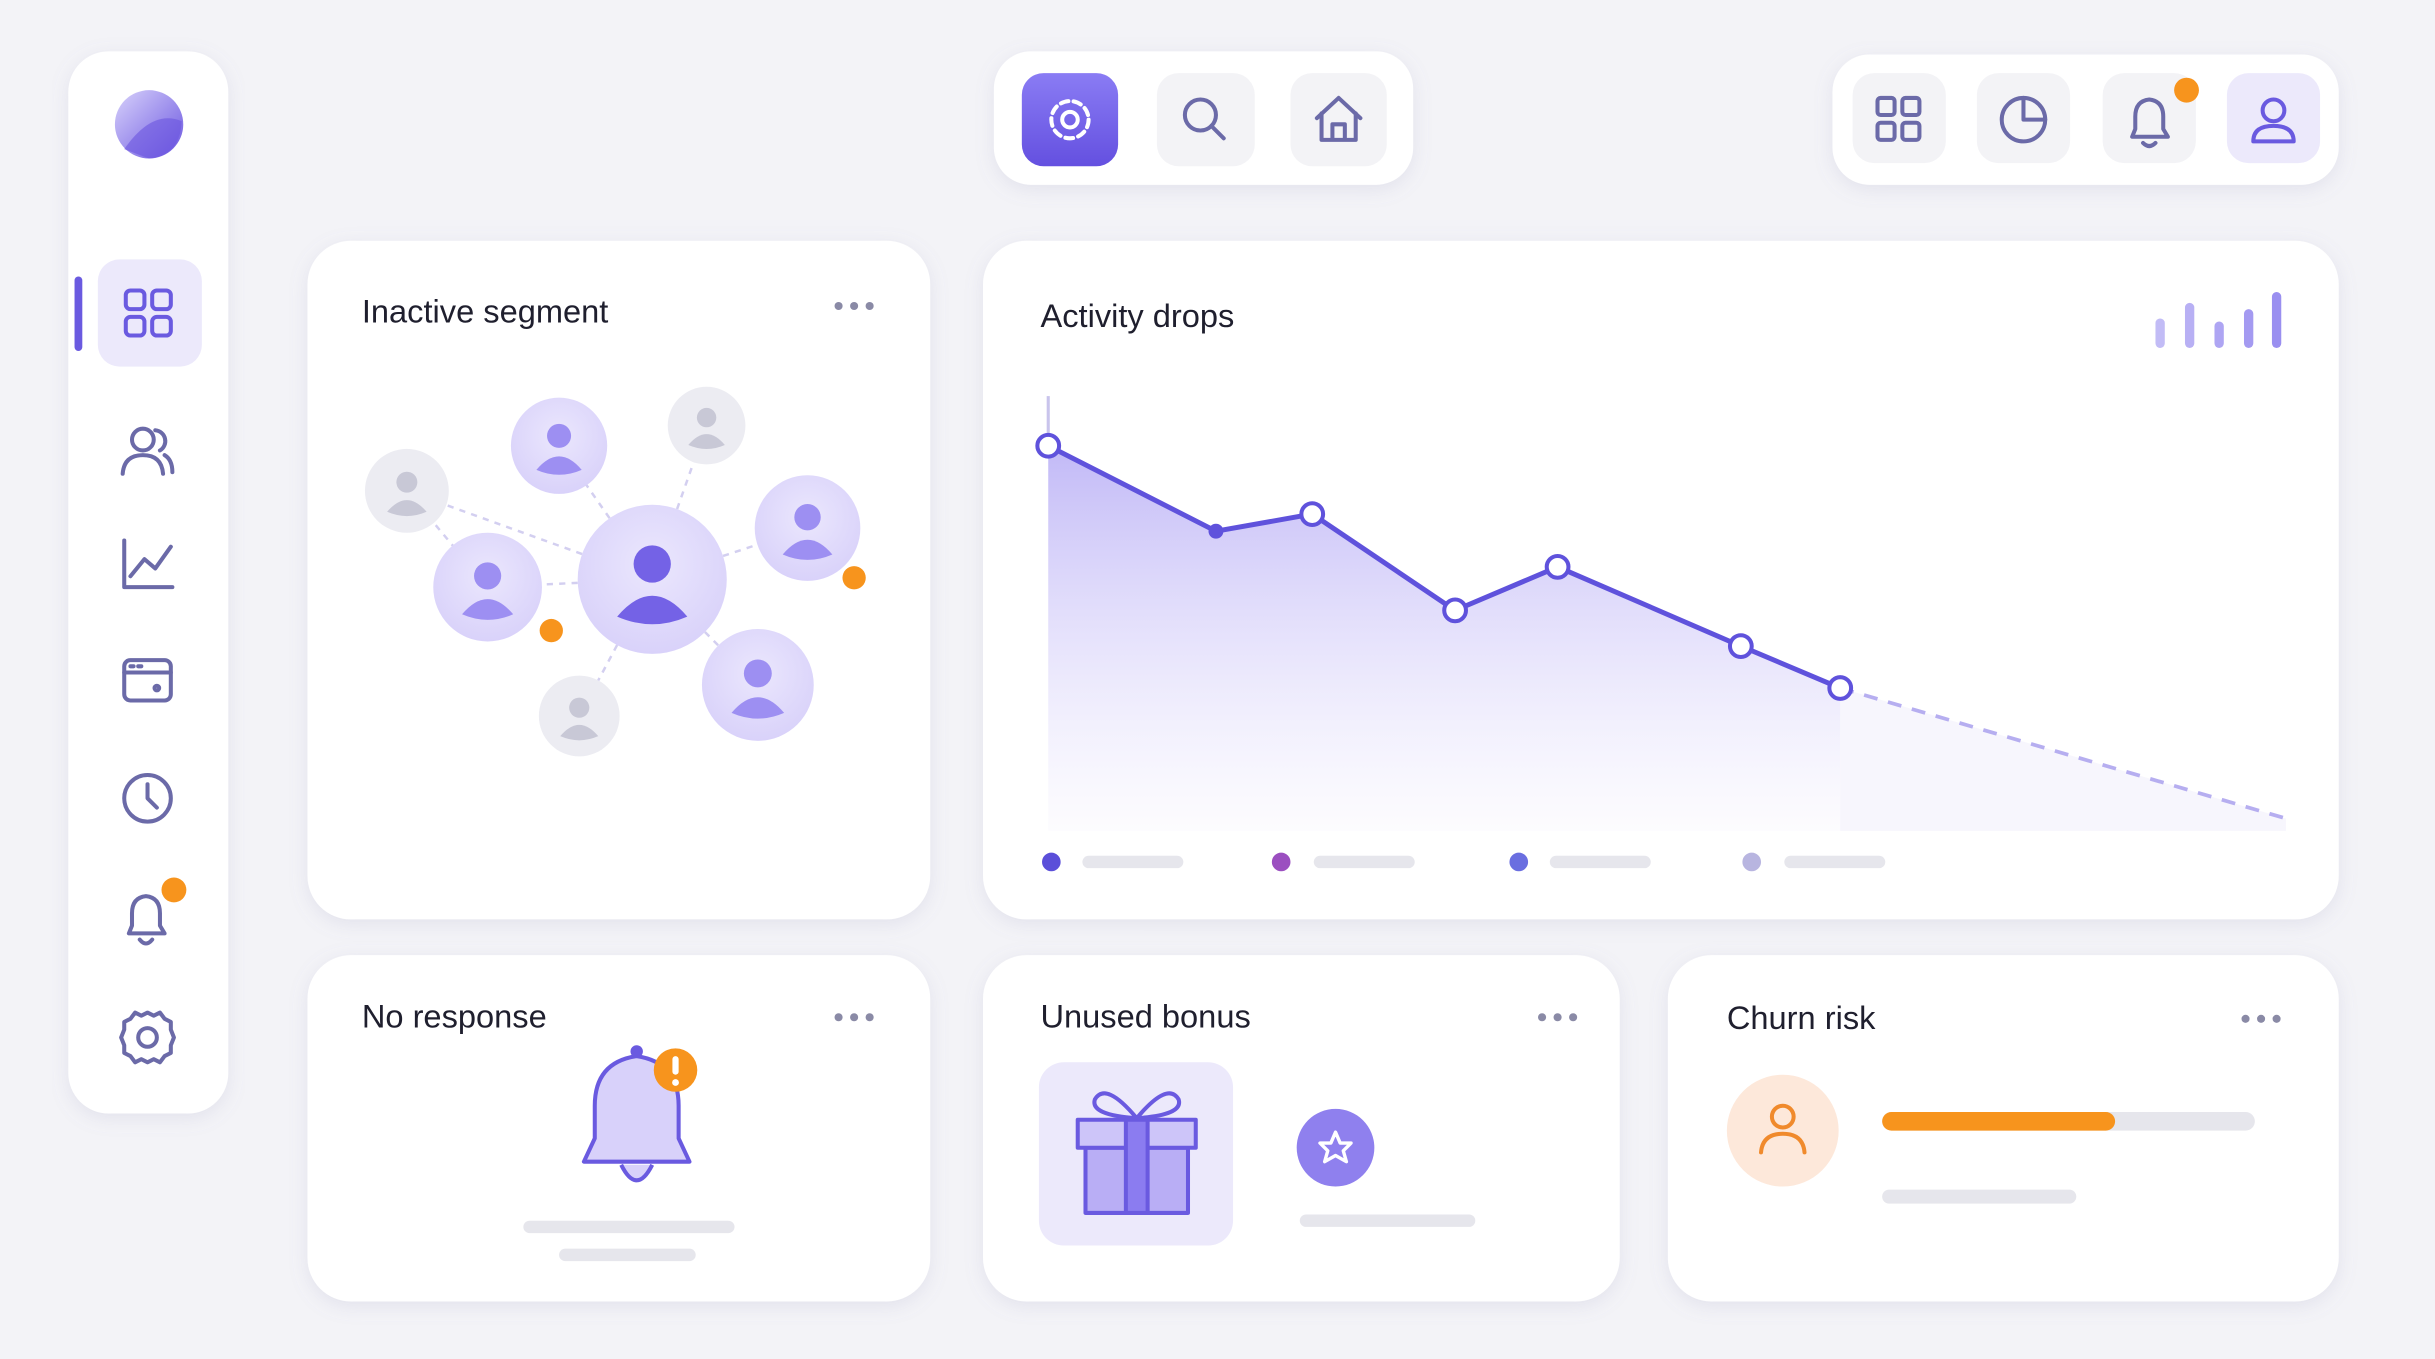 This screenshot has width=2435, height=1359. What do you see at coordinates (606, 571) in the screenshot?
I see `network-links` at bounding box center [606, 571].